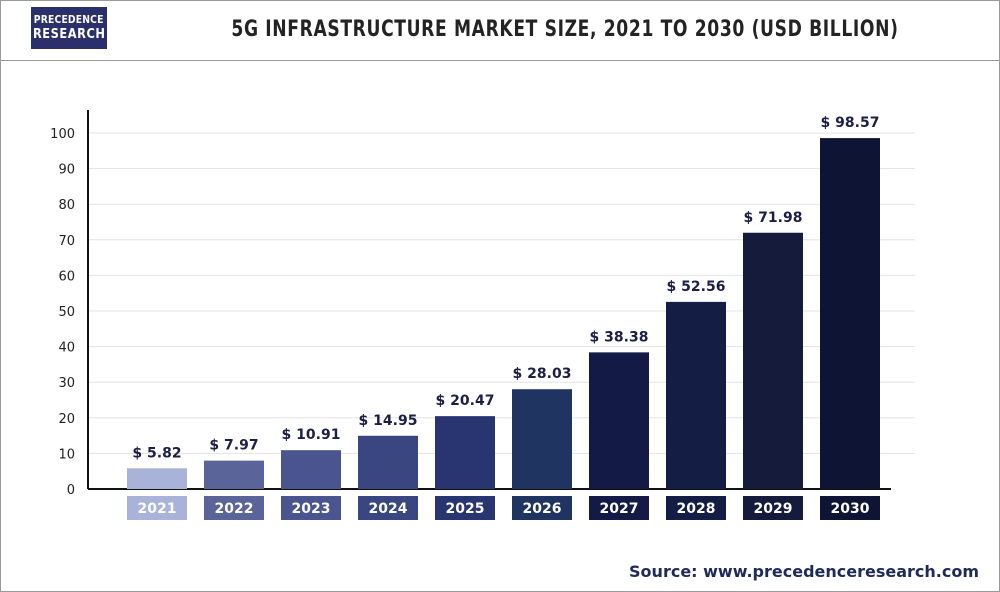 This screenshot has height=592, width=1000. I want to click on bar-2027, so click(619, 420).